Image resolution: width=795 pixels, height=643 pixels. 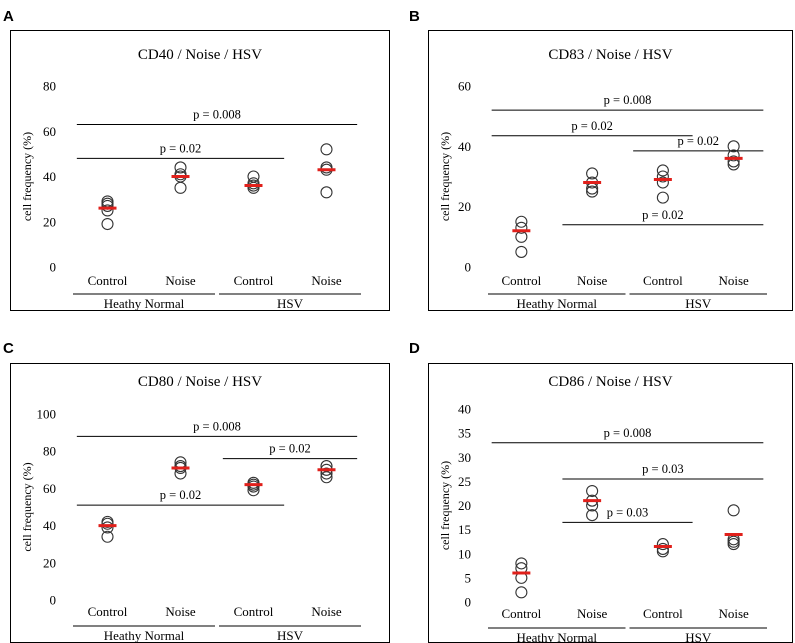 I want to click on panel-letter-a: A, so click(x=8, y=16).